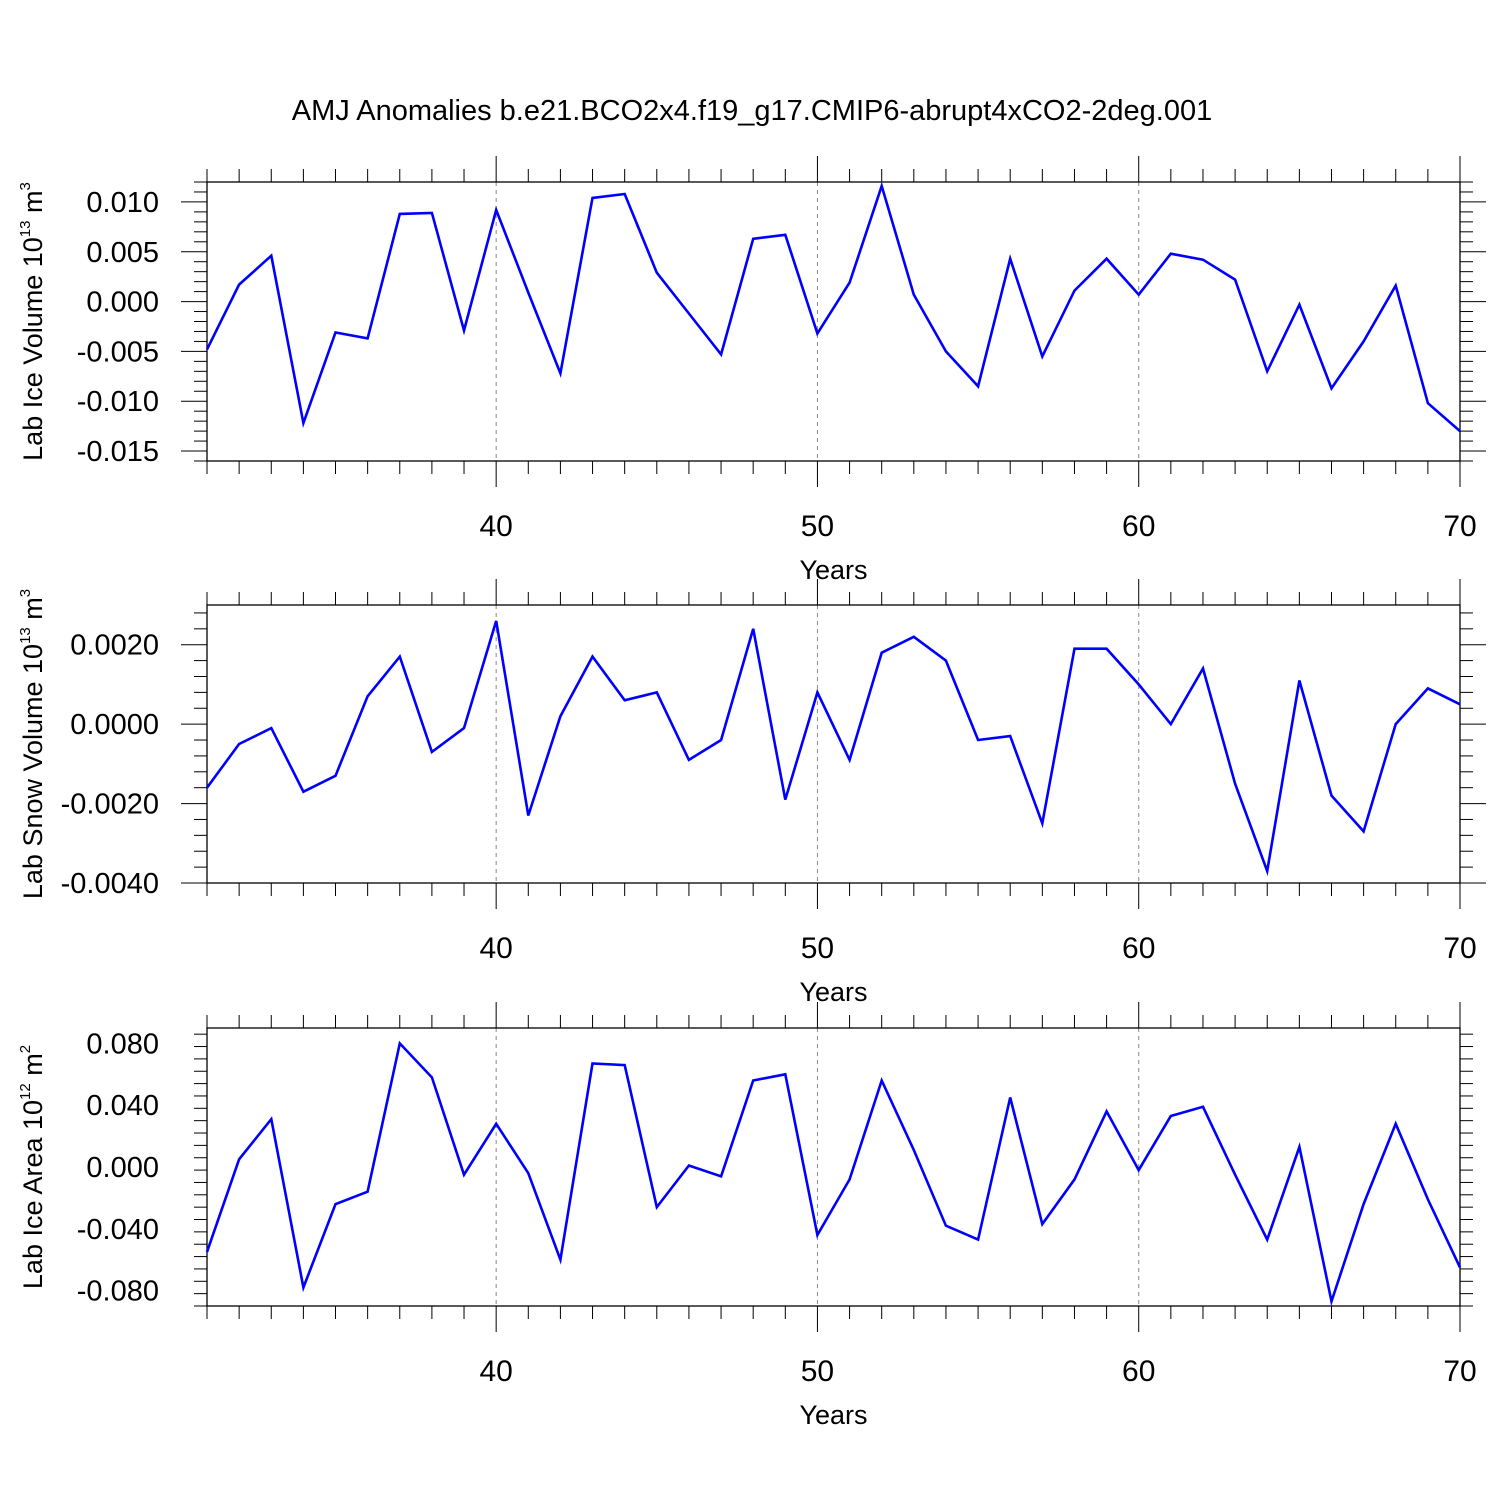 The height and width of the screenshot is (1500, 1500). Describe the element at coordinates (118, 352) in the screenshot. I see `y-tick-label: -0.005` at that location.